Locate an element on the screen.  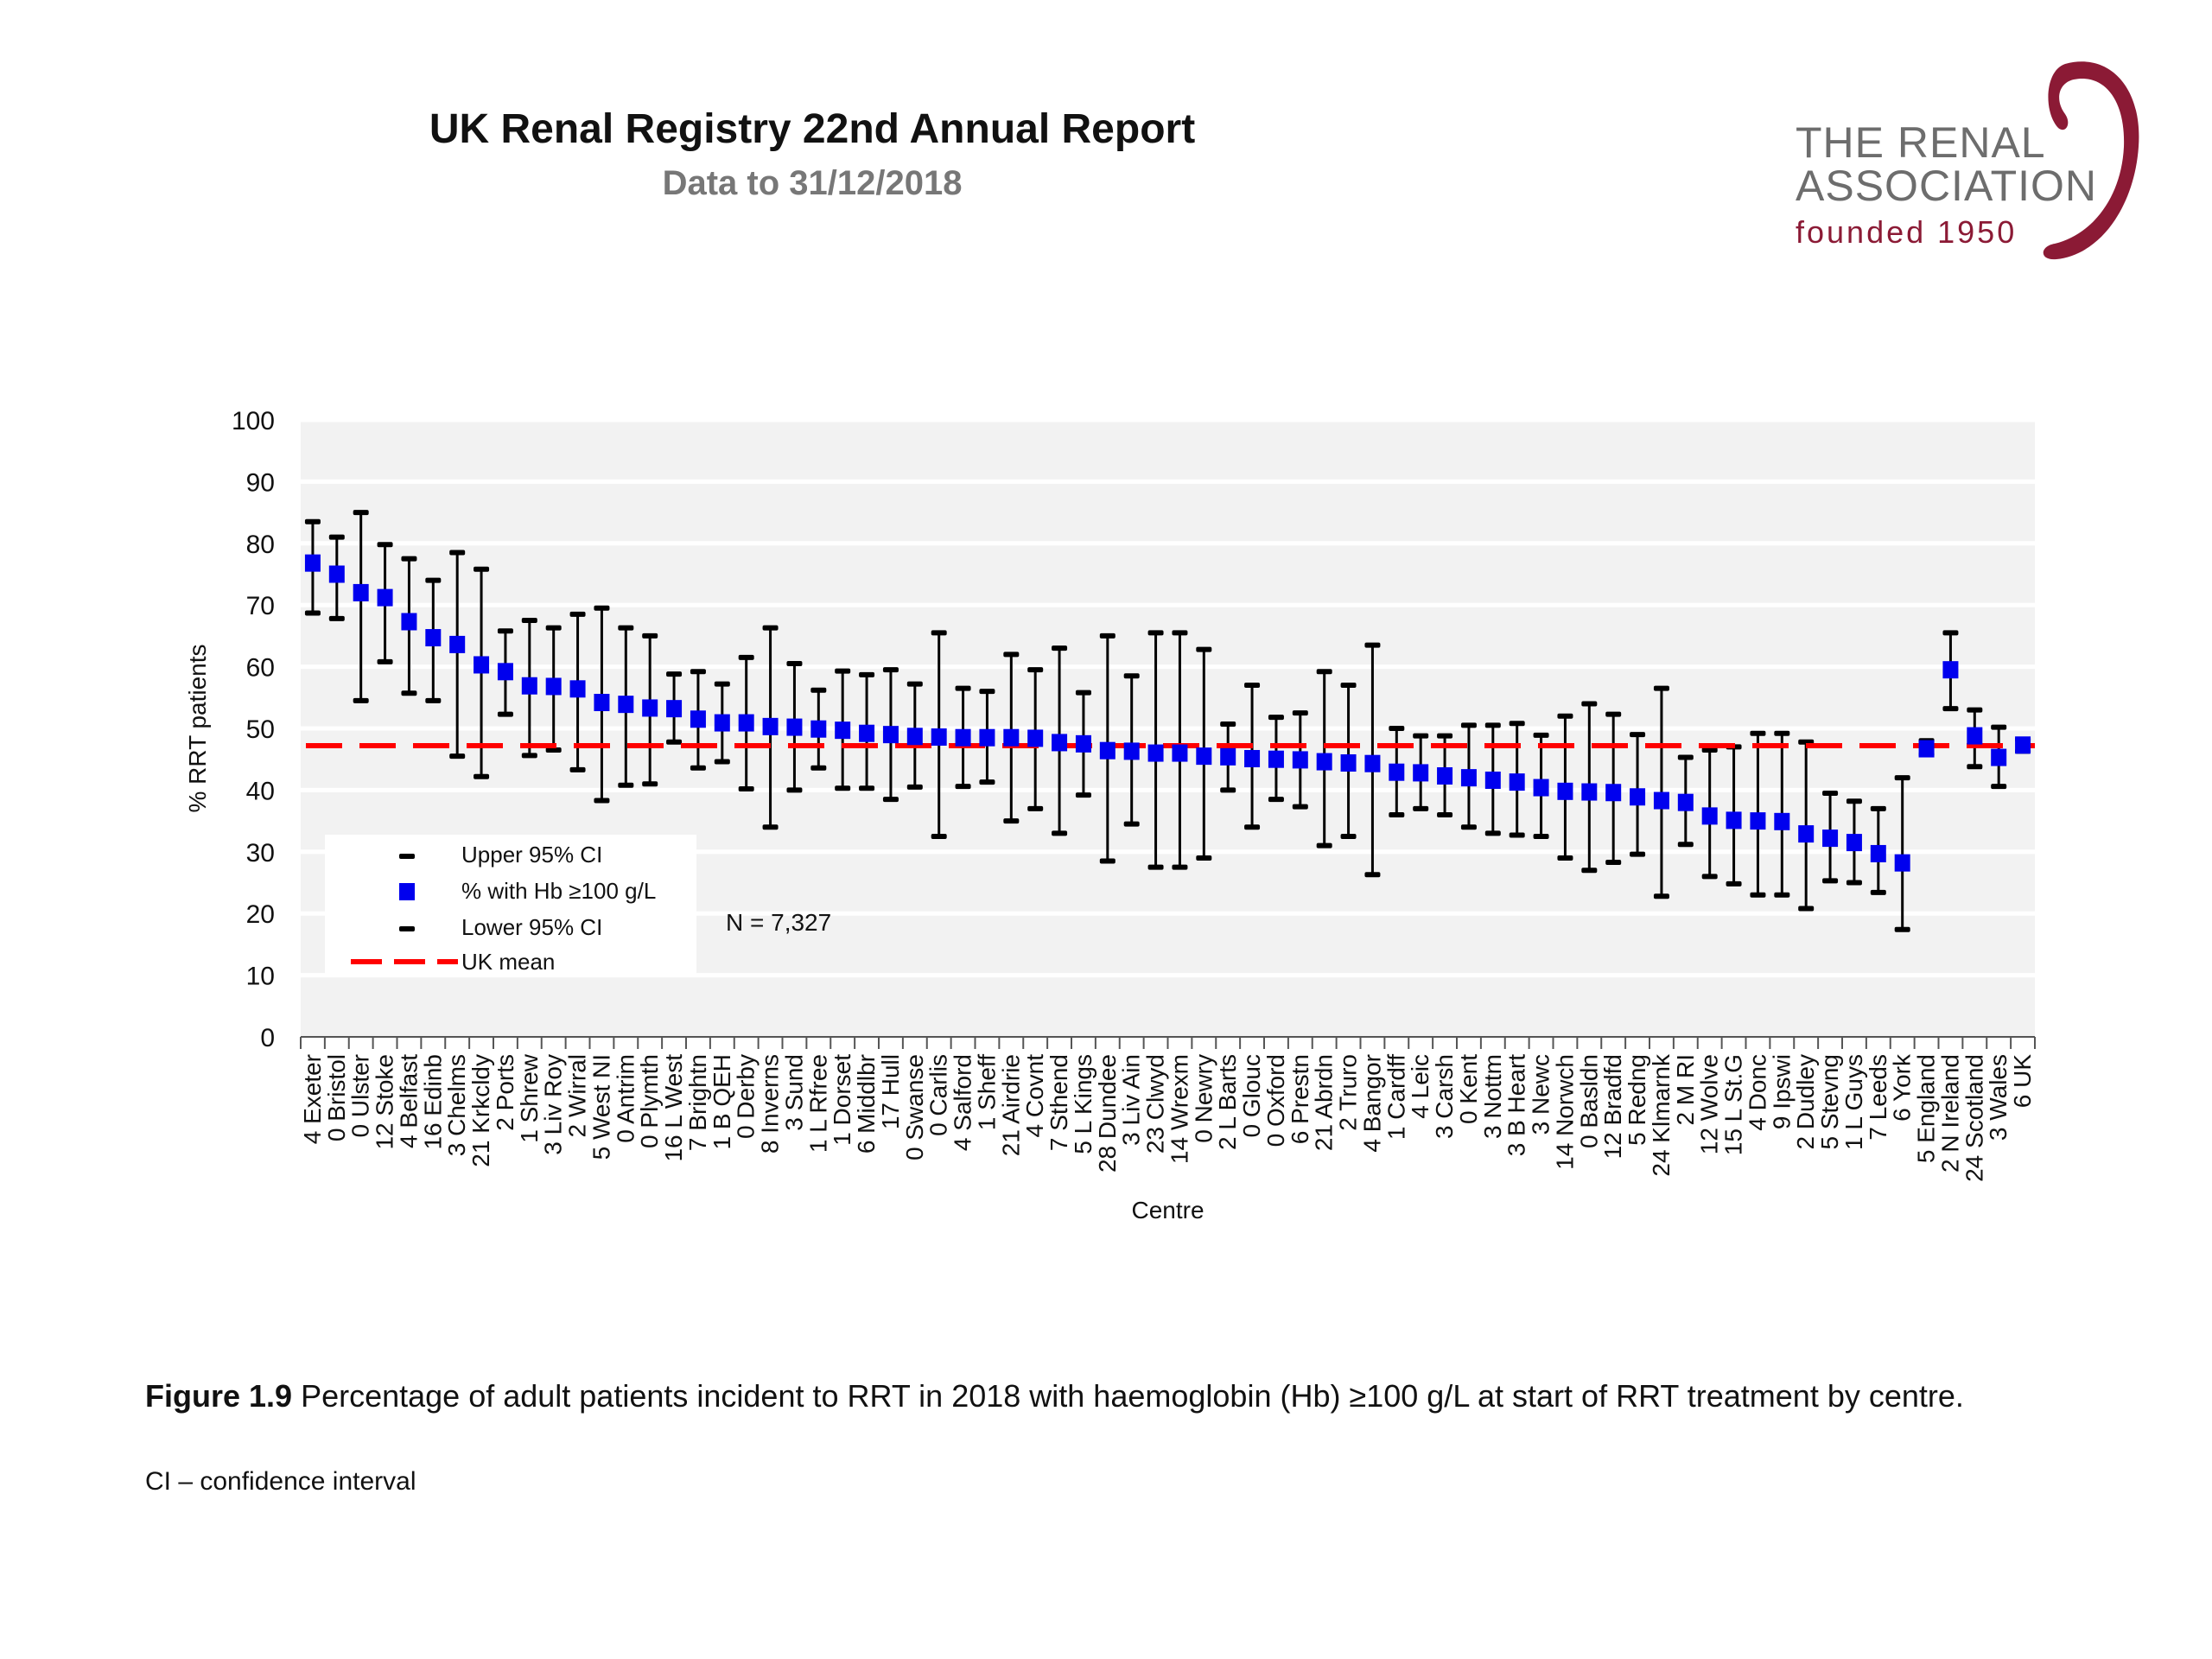
x-tick-label: 6 Middlbr is located at coordinates (866, 1104).